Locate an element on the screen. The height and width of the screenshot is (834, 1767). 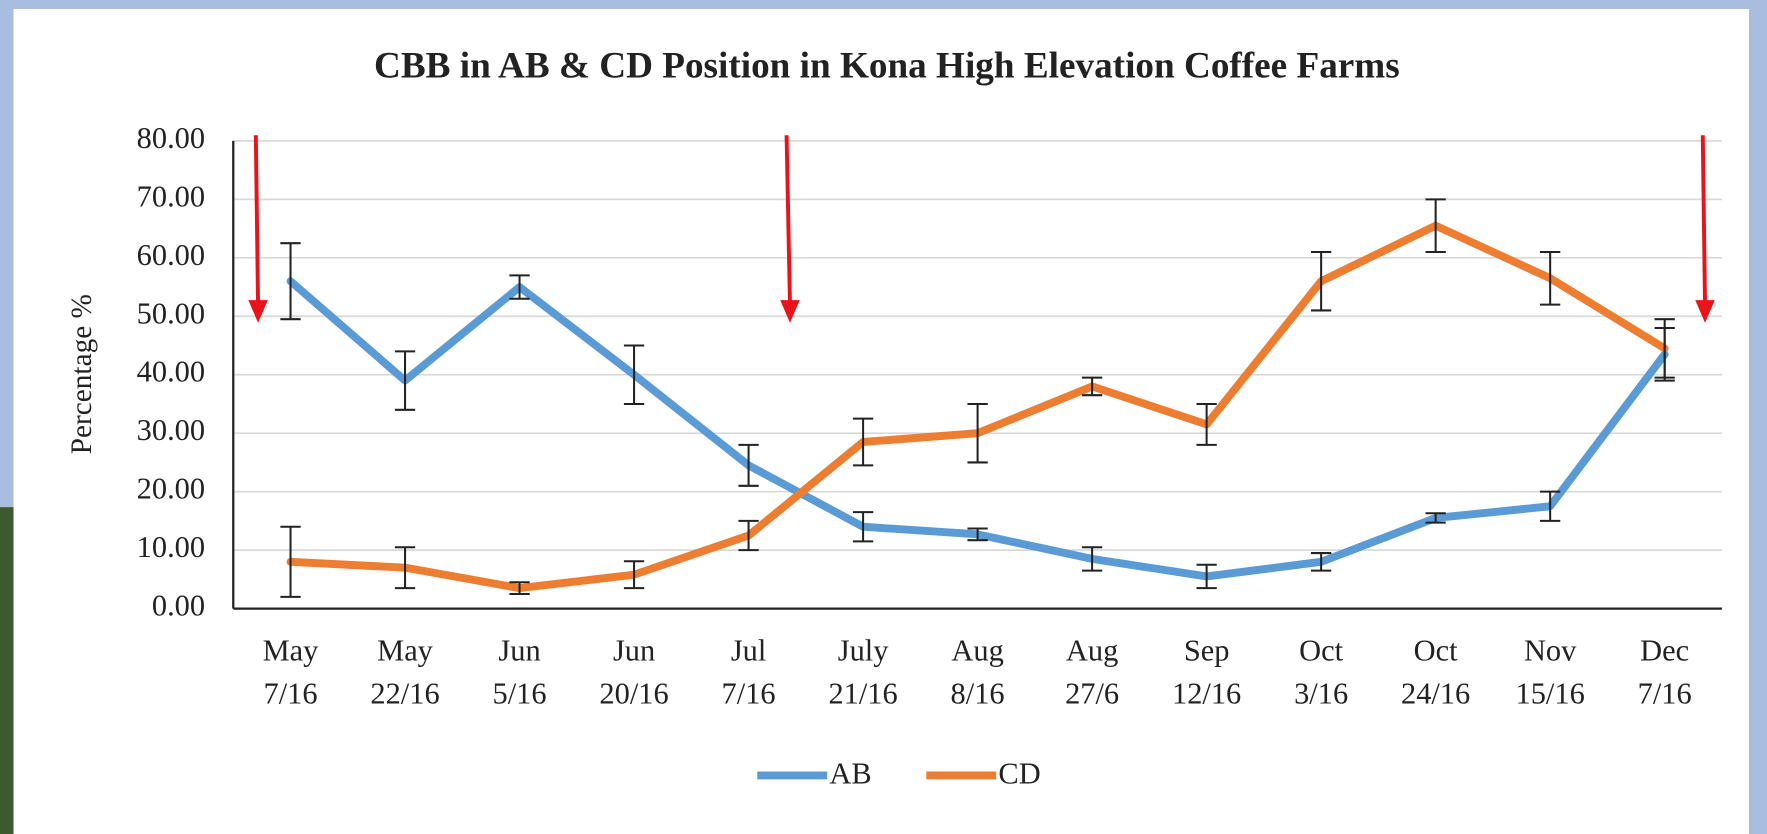
y-tick-label: 70.00 is located at coordinates (171, 196).